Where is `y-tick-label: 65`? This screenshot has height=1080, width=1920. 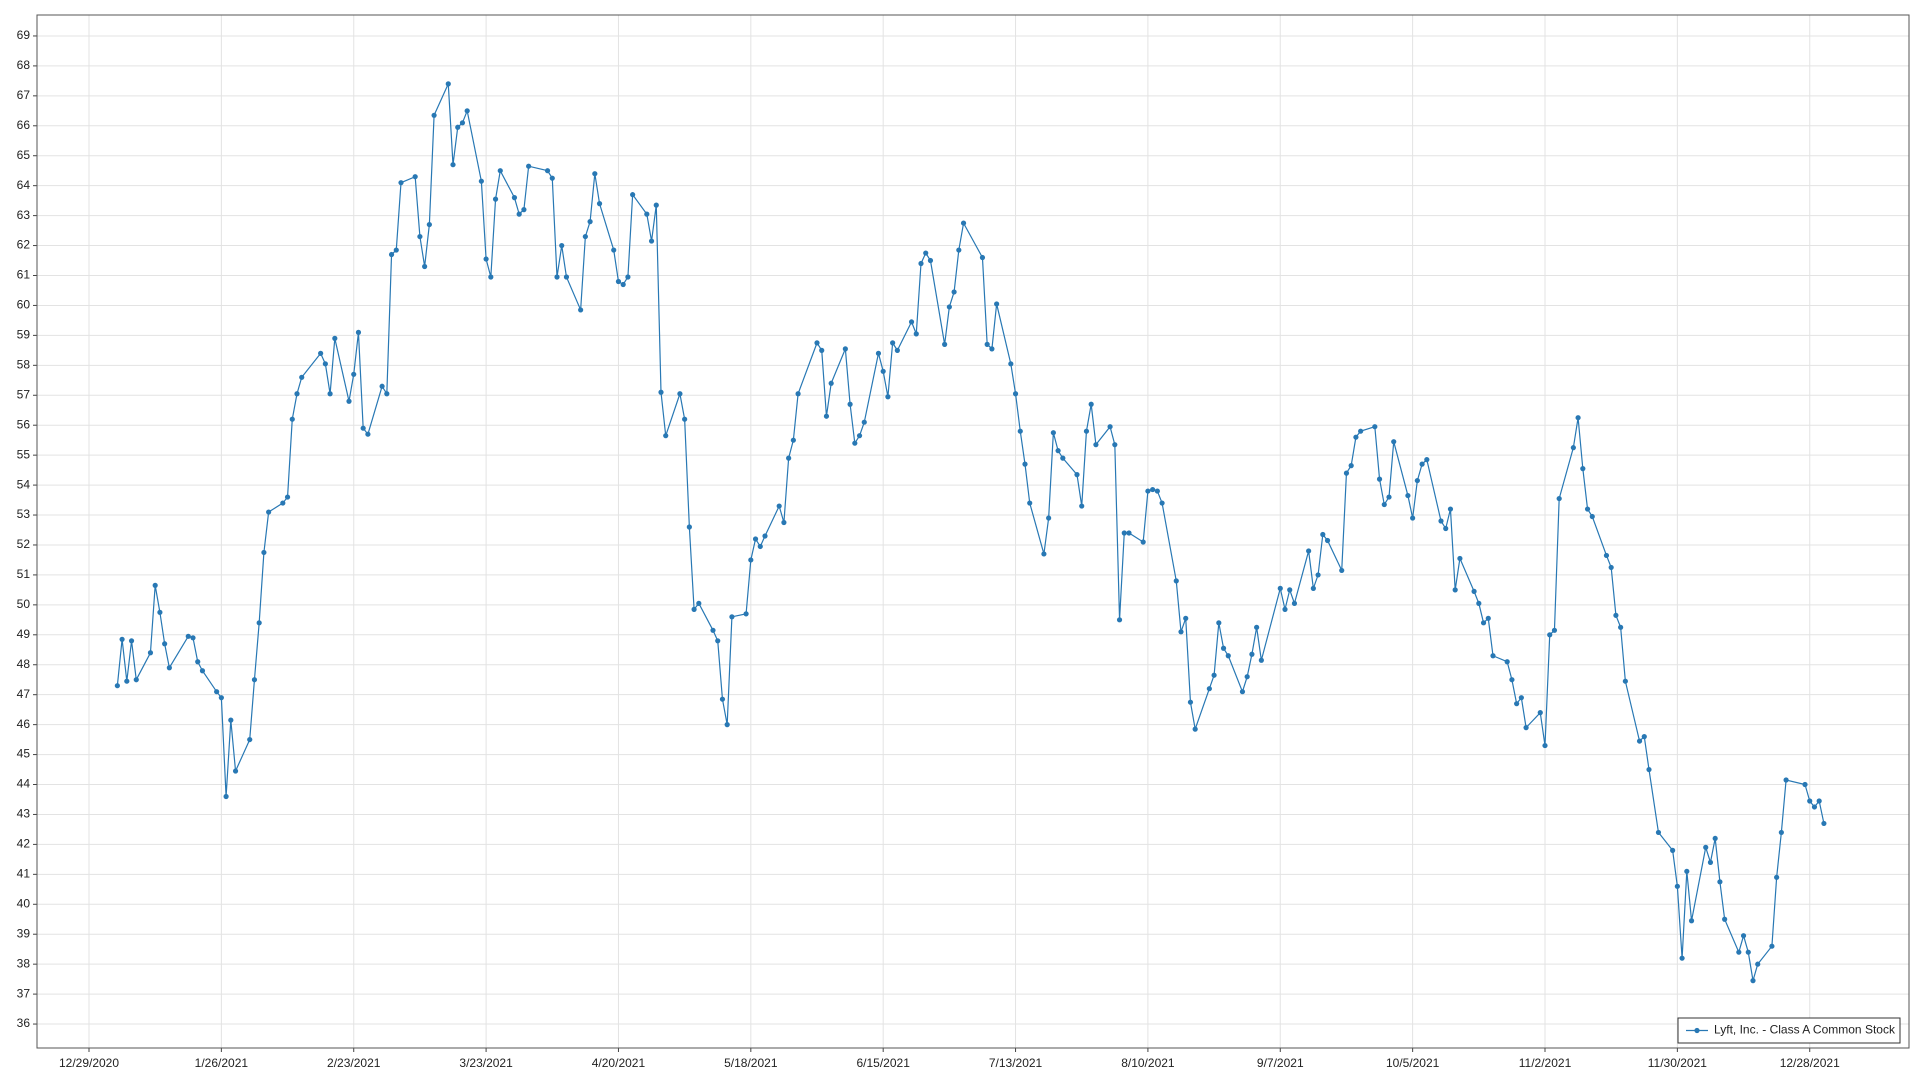
y-tick-label: 65 is located at coordinates (24, 155).